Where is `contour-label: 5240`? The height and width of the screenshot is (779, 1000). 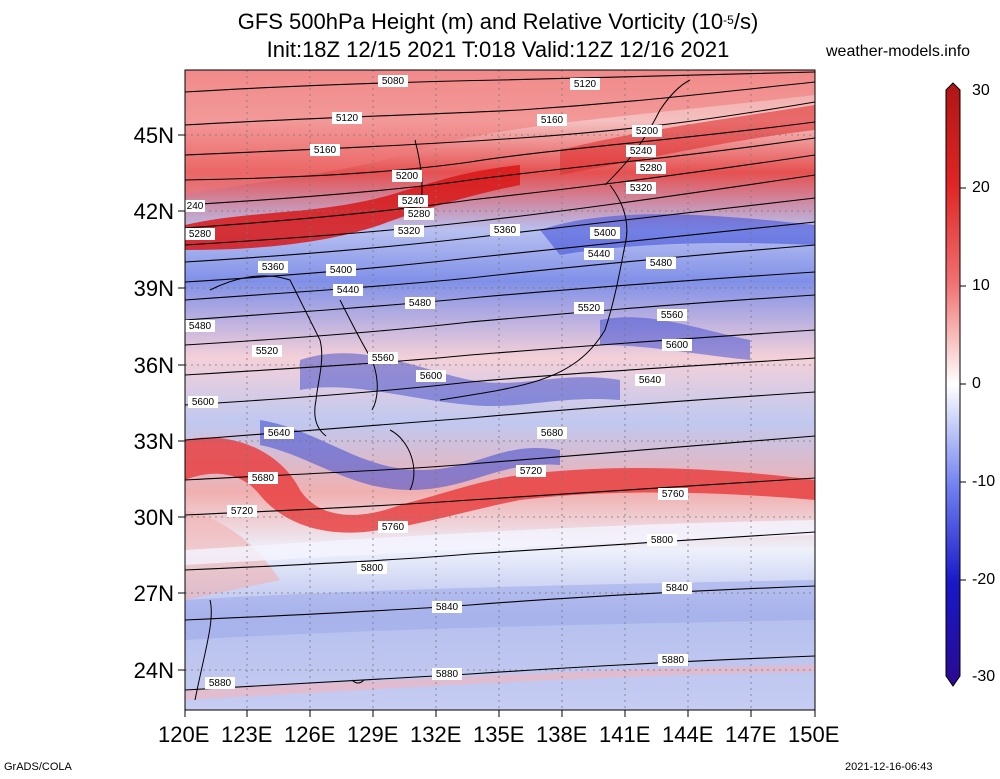
contour-label: 5240 is located at coordinates (641, 151).